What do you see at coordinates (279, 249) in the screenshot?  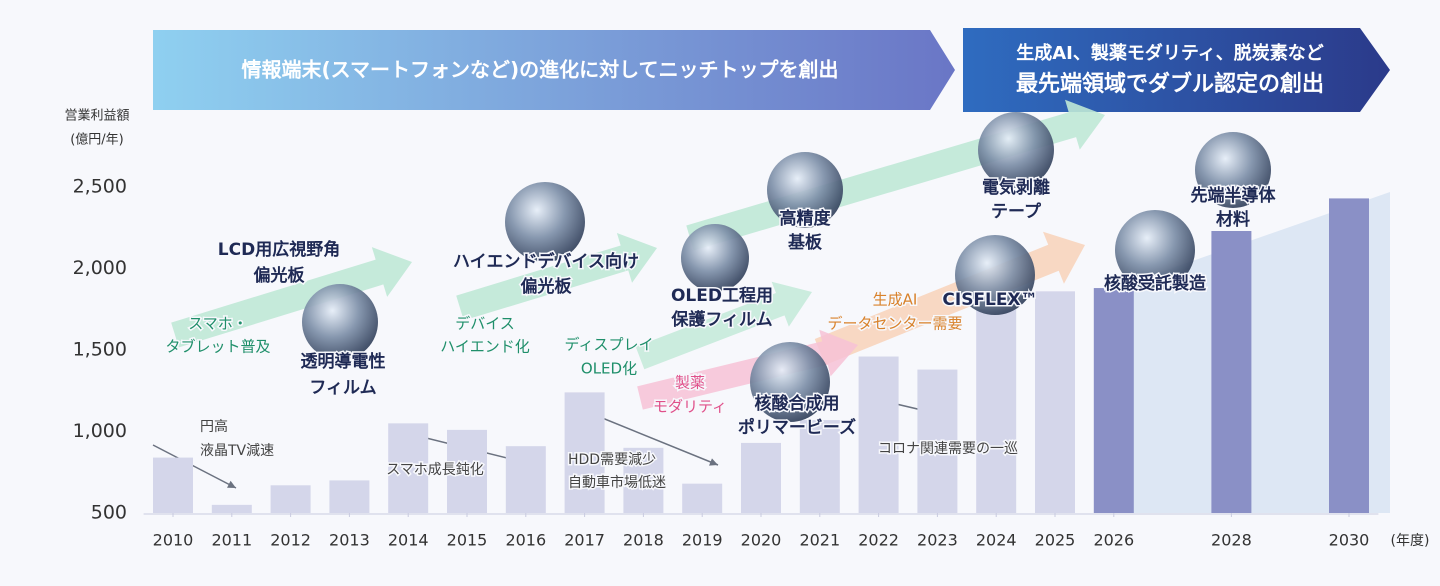 I see `annotation: LCD用広視野角` at bounding box center [279, 249].